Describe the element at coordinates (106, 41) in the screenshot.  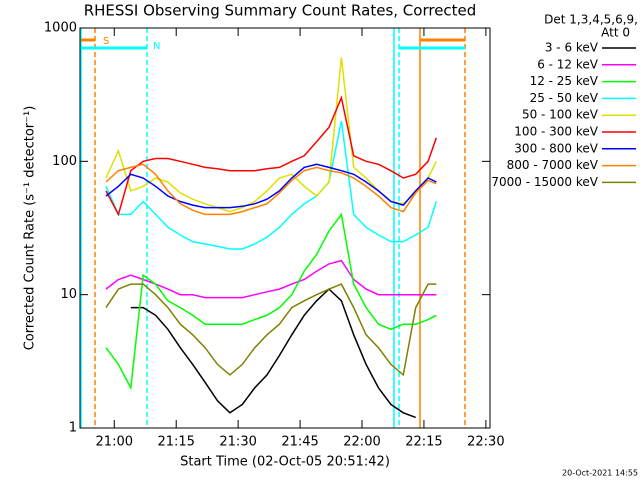
I see `annotation: S` at that location.